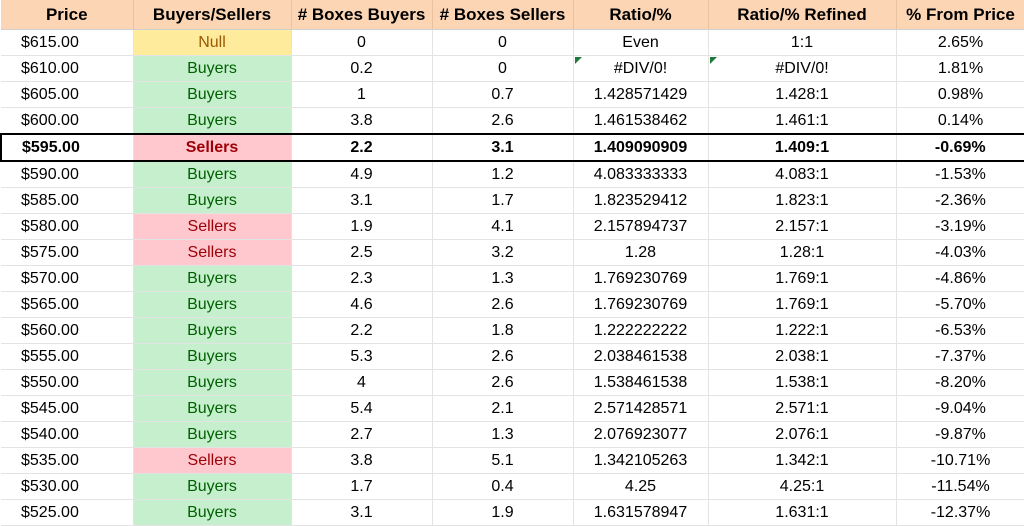 This screenshot has width=1024, height=526. I want to click on header-boxes-sellers: # Boxes Sellers, so click(503, 15).